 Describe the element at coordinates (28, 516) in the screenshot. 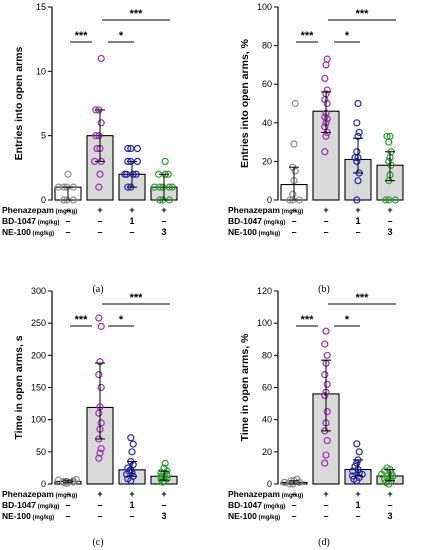

I see `row-label-ne-100: NE-100 (mg/kg)` at that location.